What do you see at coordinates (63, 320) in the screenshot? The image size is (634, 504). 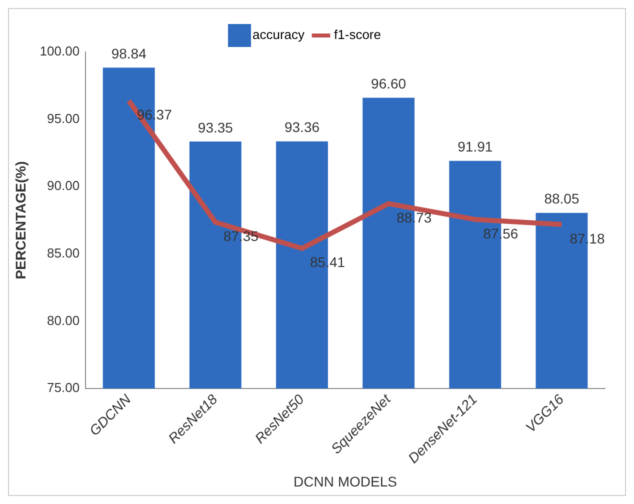 I see `y-tick-label: 80.00` at bounding box center [63, 320].